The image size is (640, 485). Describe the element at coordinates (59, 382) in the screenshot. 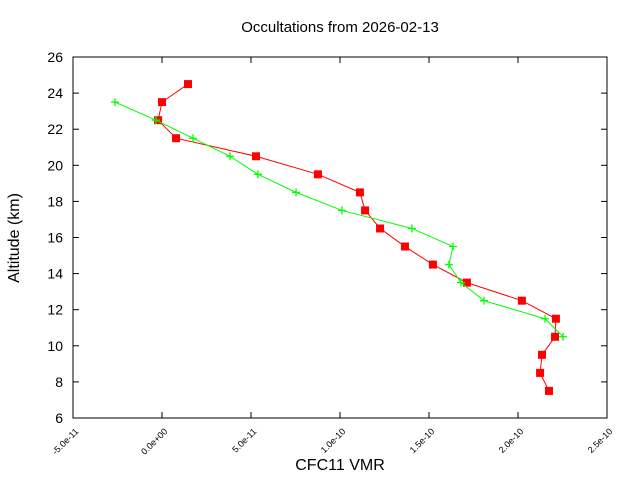

I see `y-tick-label: 8` at that location.